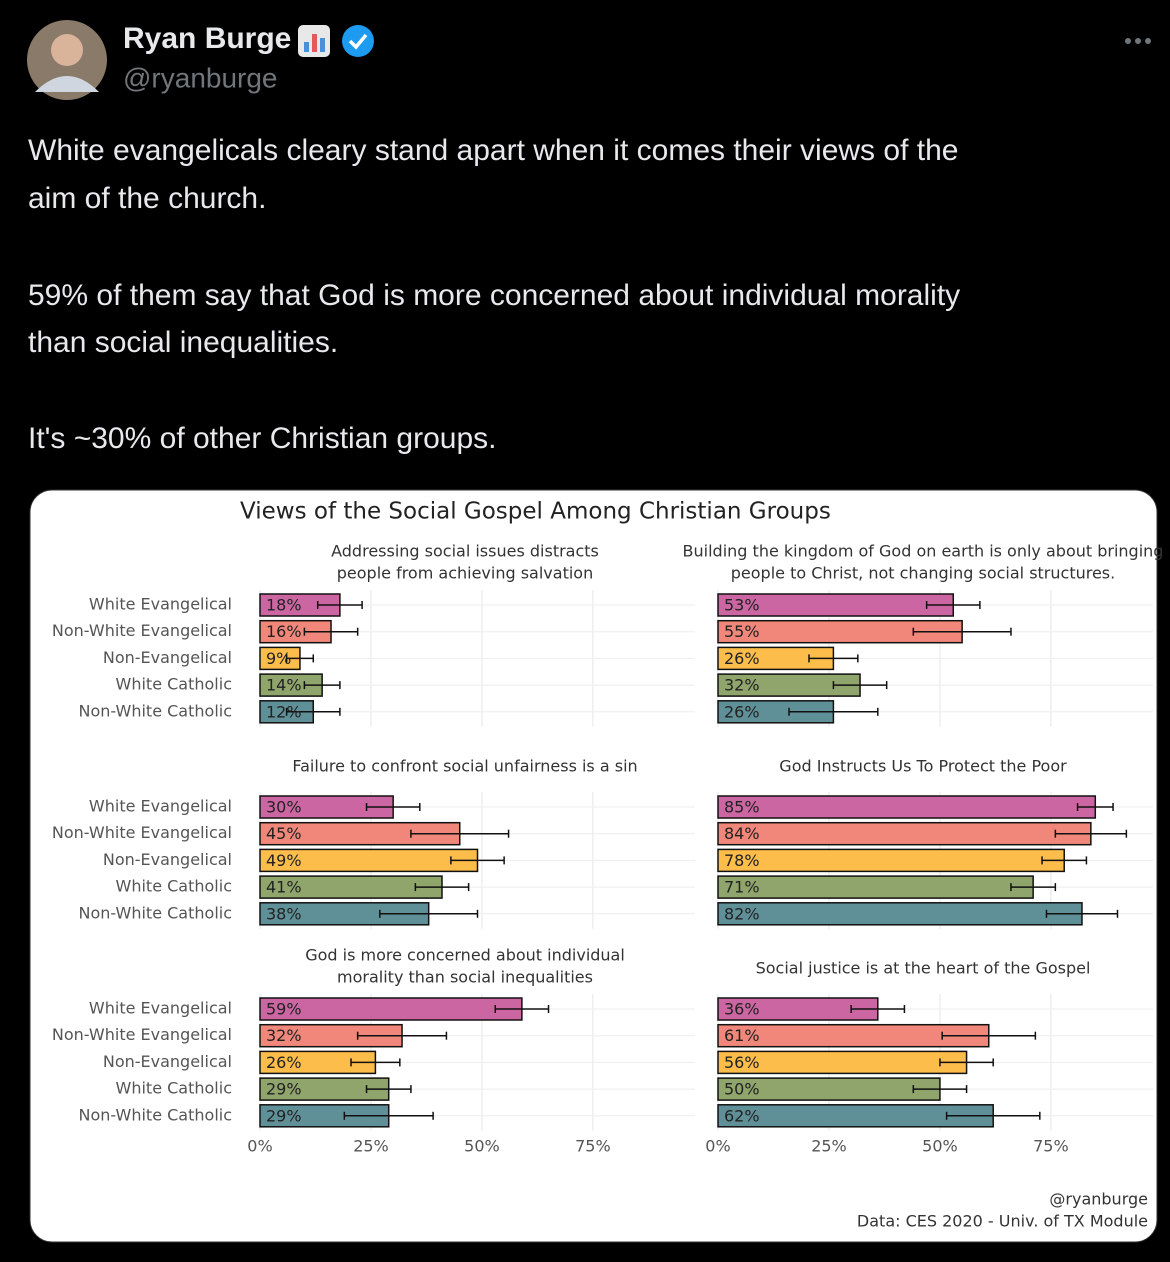  What do you see at coordinates (147, 198) in the screenshot?
I see `tweet-text: aim of the church.` at bounding box center [147, 198].